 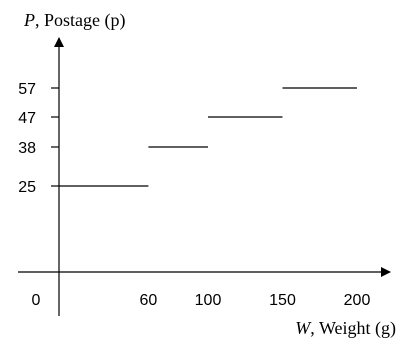 What do you see at coordinates (36, 300) in the screenshot?
I see `origin-label: 0` at bounding box center [36, 300].